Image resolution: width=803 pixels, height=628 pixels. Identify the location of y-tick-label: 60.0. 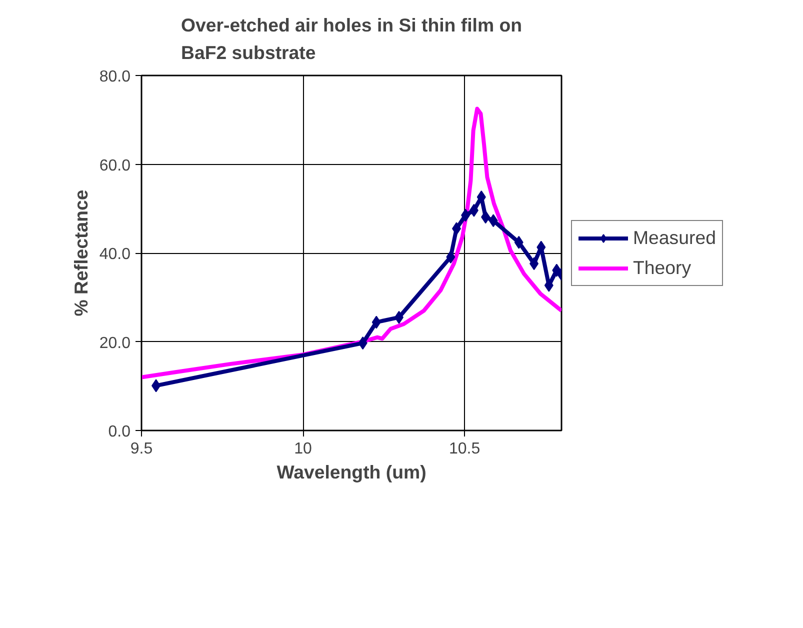
(115, 165).